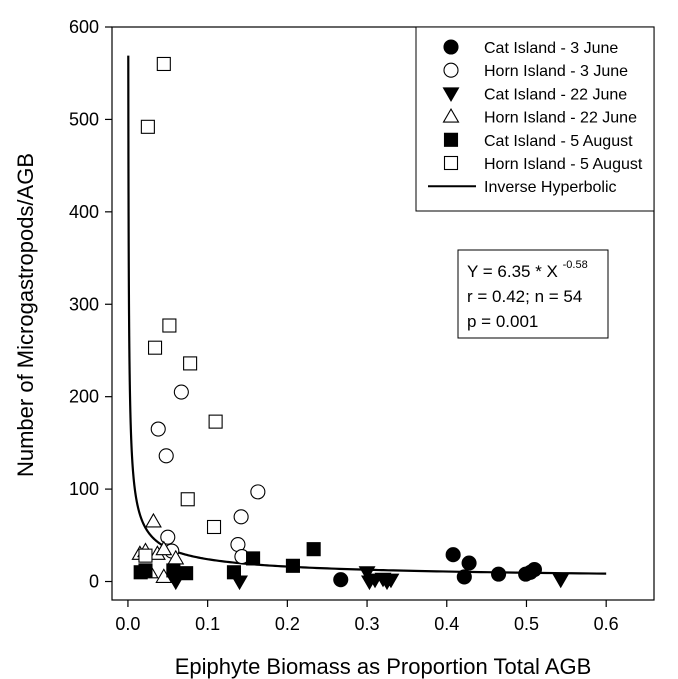 Image resolution: width=678 pixels, height=679 pixels. What do you see at coordinates (524, 296) in the screenshot?
I see `equation-line-2: r = 0.42; n = 54` at bounding box center [524, 296].